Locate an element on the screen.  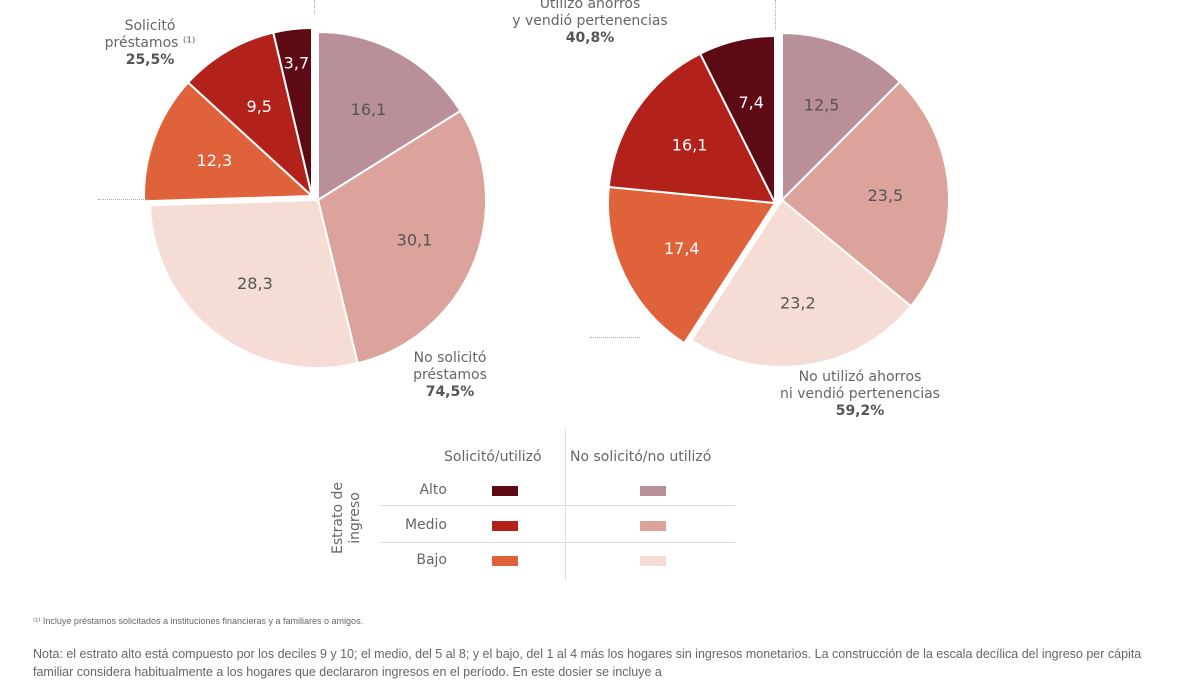
left-group-a-label: Solicitó préstamos ⁽¹⁾ 25,5% is located at coordinates (150, 43).